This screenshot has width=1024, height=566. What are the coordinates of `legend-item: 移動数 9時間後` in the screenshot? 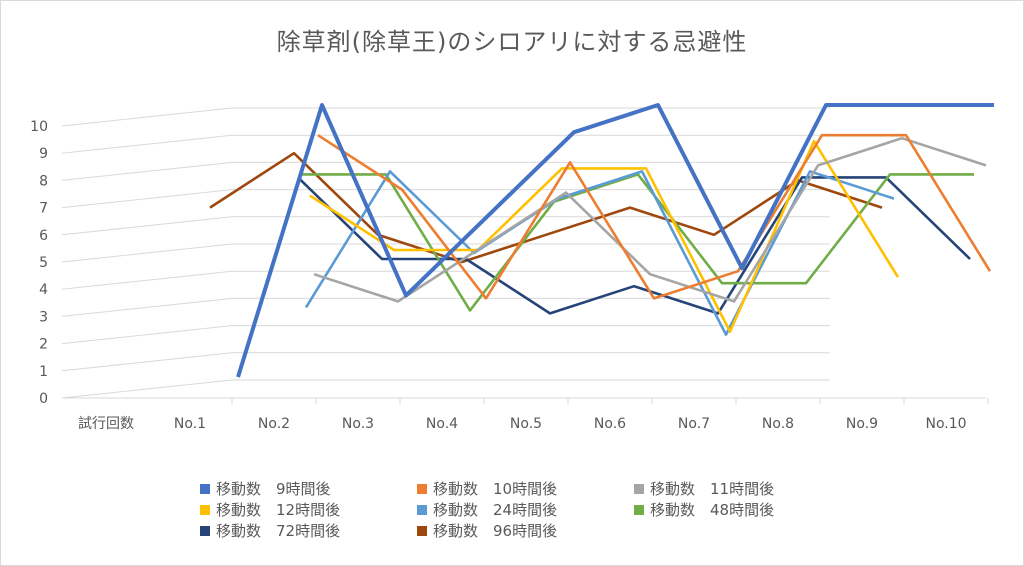 It's located at (265, 488).